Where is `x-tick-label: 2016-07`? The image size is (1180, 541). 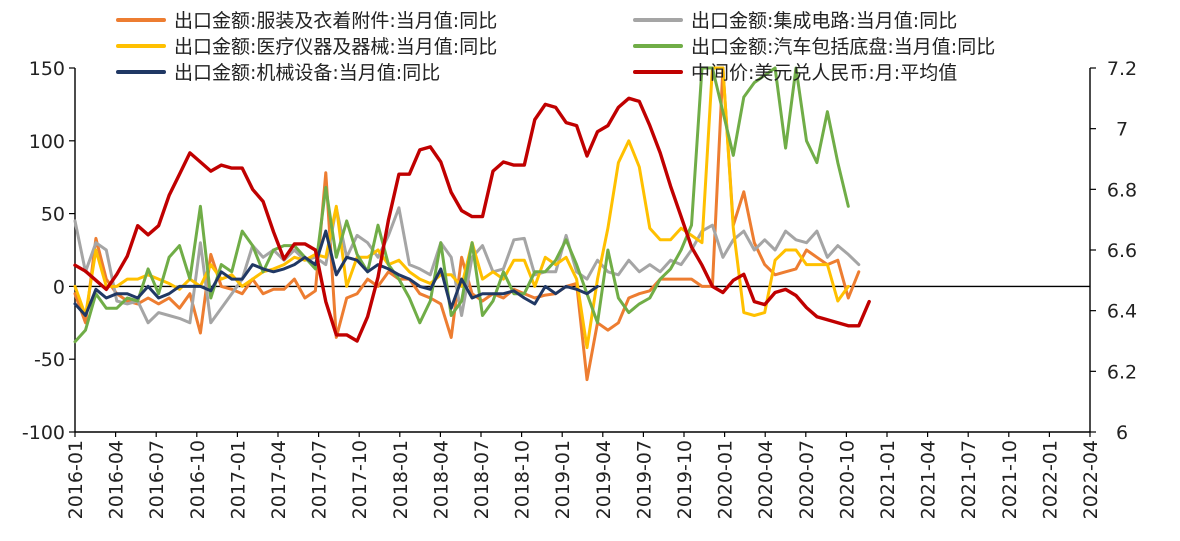 x-tick-label: 2016-07 is located at coordinates (157, 479).